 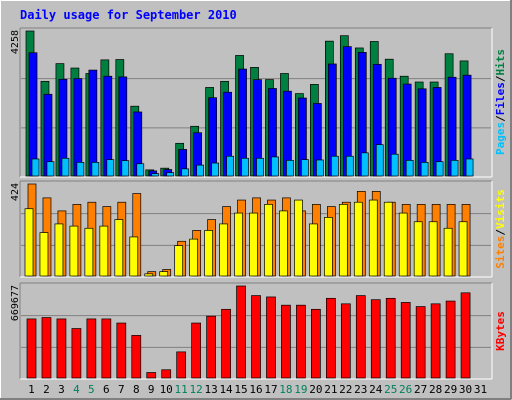 I want to click on x-tick-label-10: 10, so click(x=166, y=389).